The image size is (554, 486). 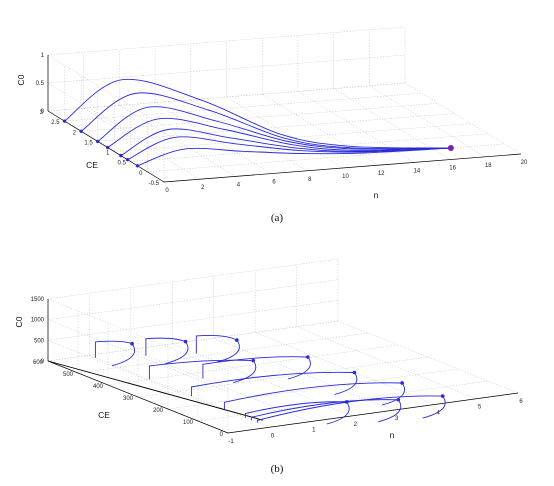 I want to click on end-point-marker, so click(x=450, y=148).